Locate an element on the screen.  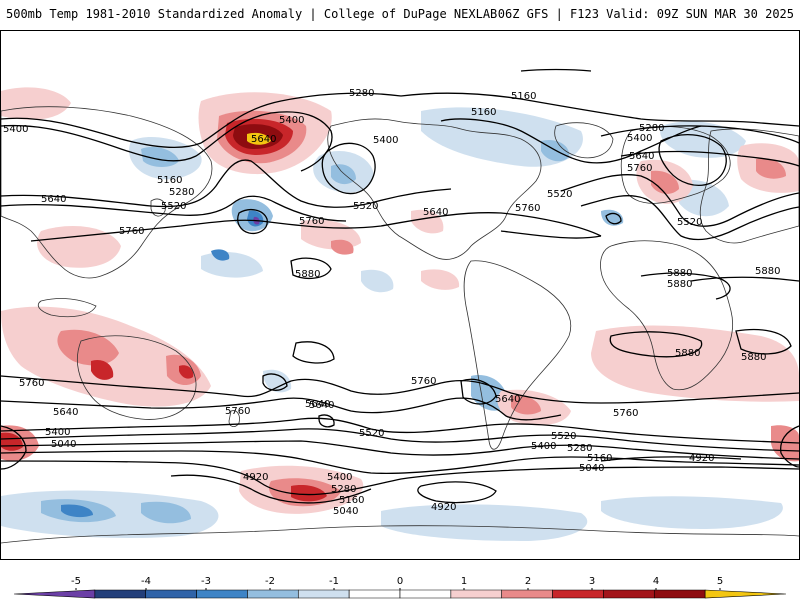
contour-mid-atlantic-loop is located at coordinates (478, 391).